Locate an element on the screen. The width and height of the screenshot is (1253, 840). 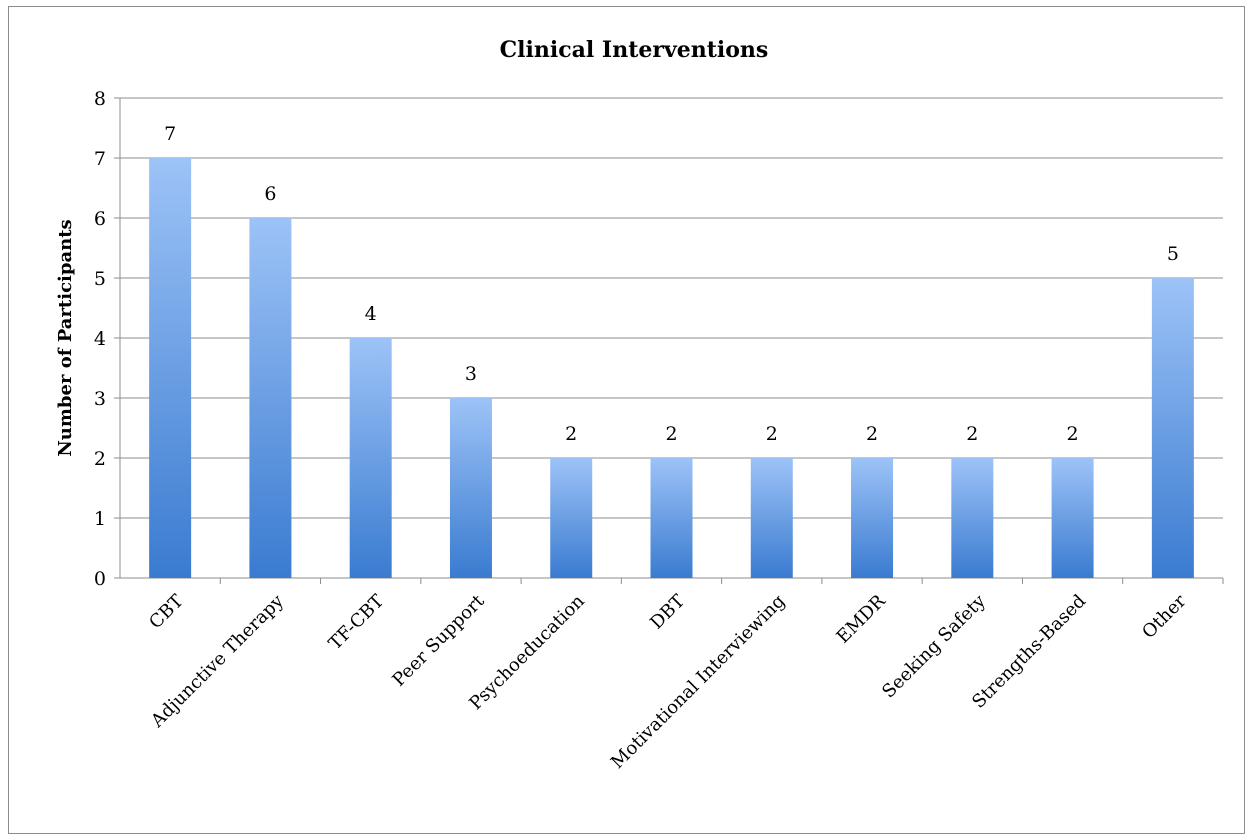
y-tick-label: 2 is located at coordinates (100, 459).